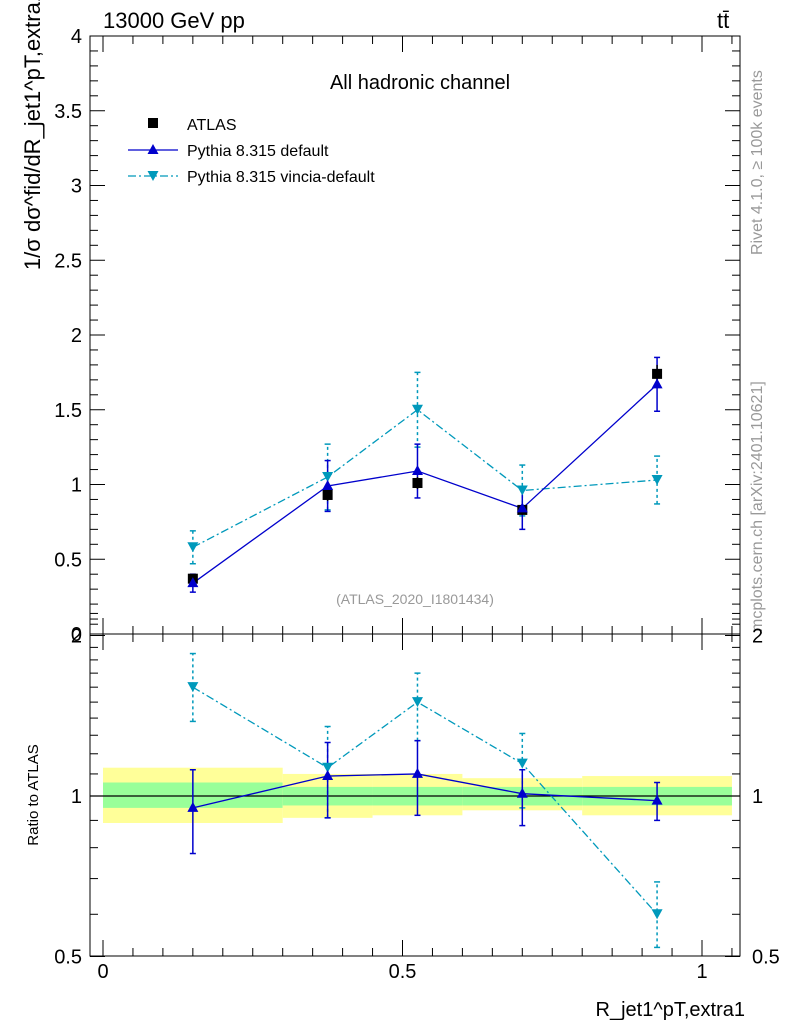  I want to click on legend-item-vincia: Pythia 8.315 vincia-default, so click(251, 177).